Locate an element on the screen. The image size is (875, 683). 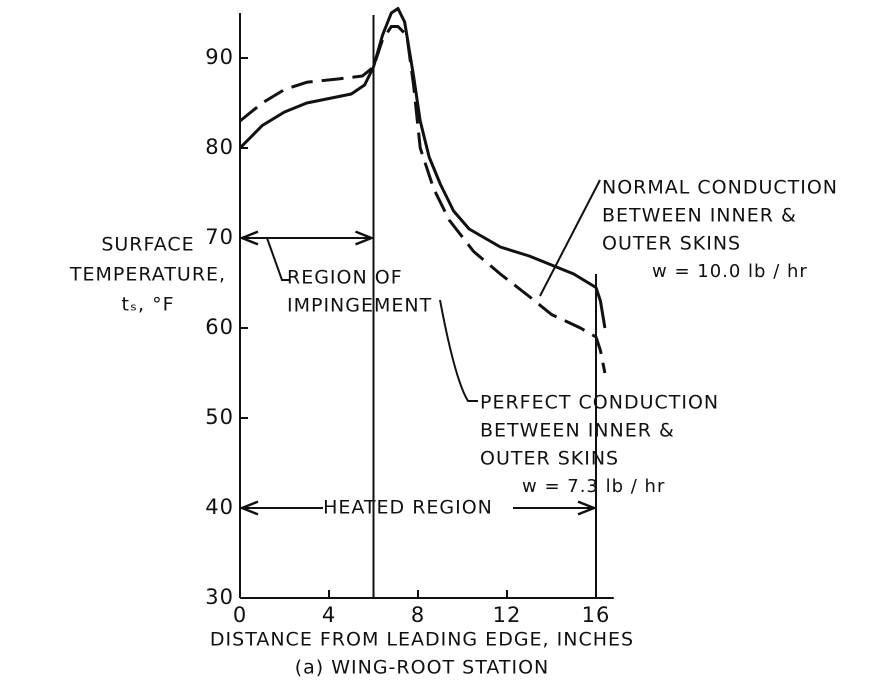
region-label: IMPINGEMENT is located at coordinates (359, 306).